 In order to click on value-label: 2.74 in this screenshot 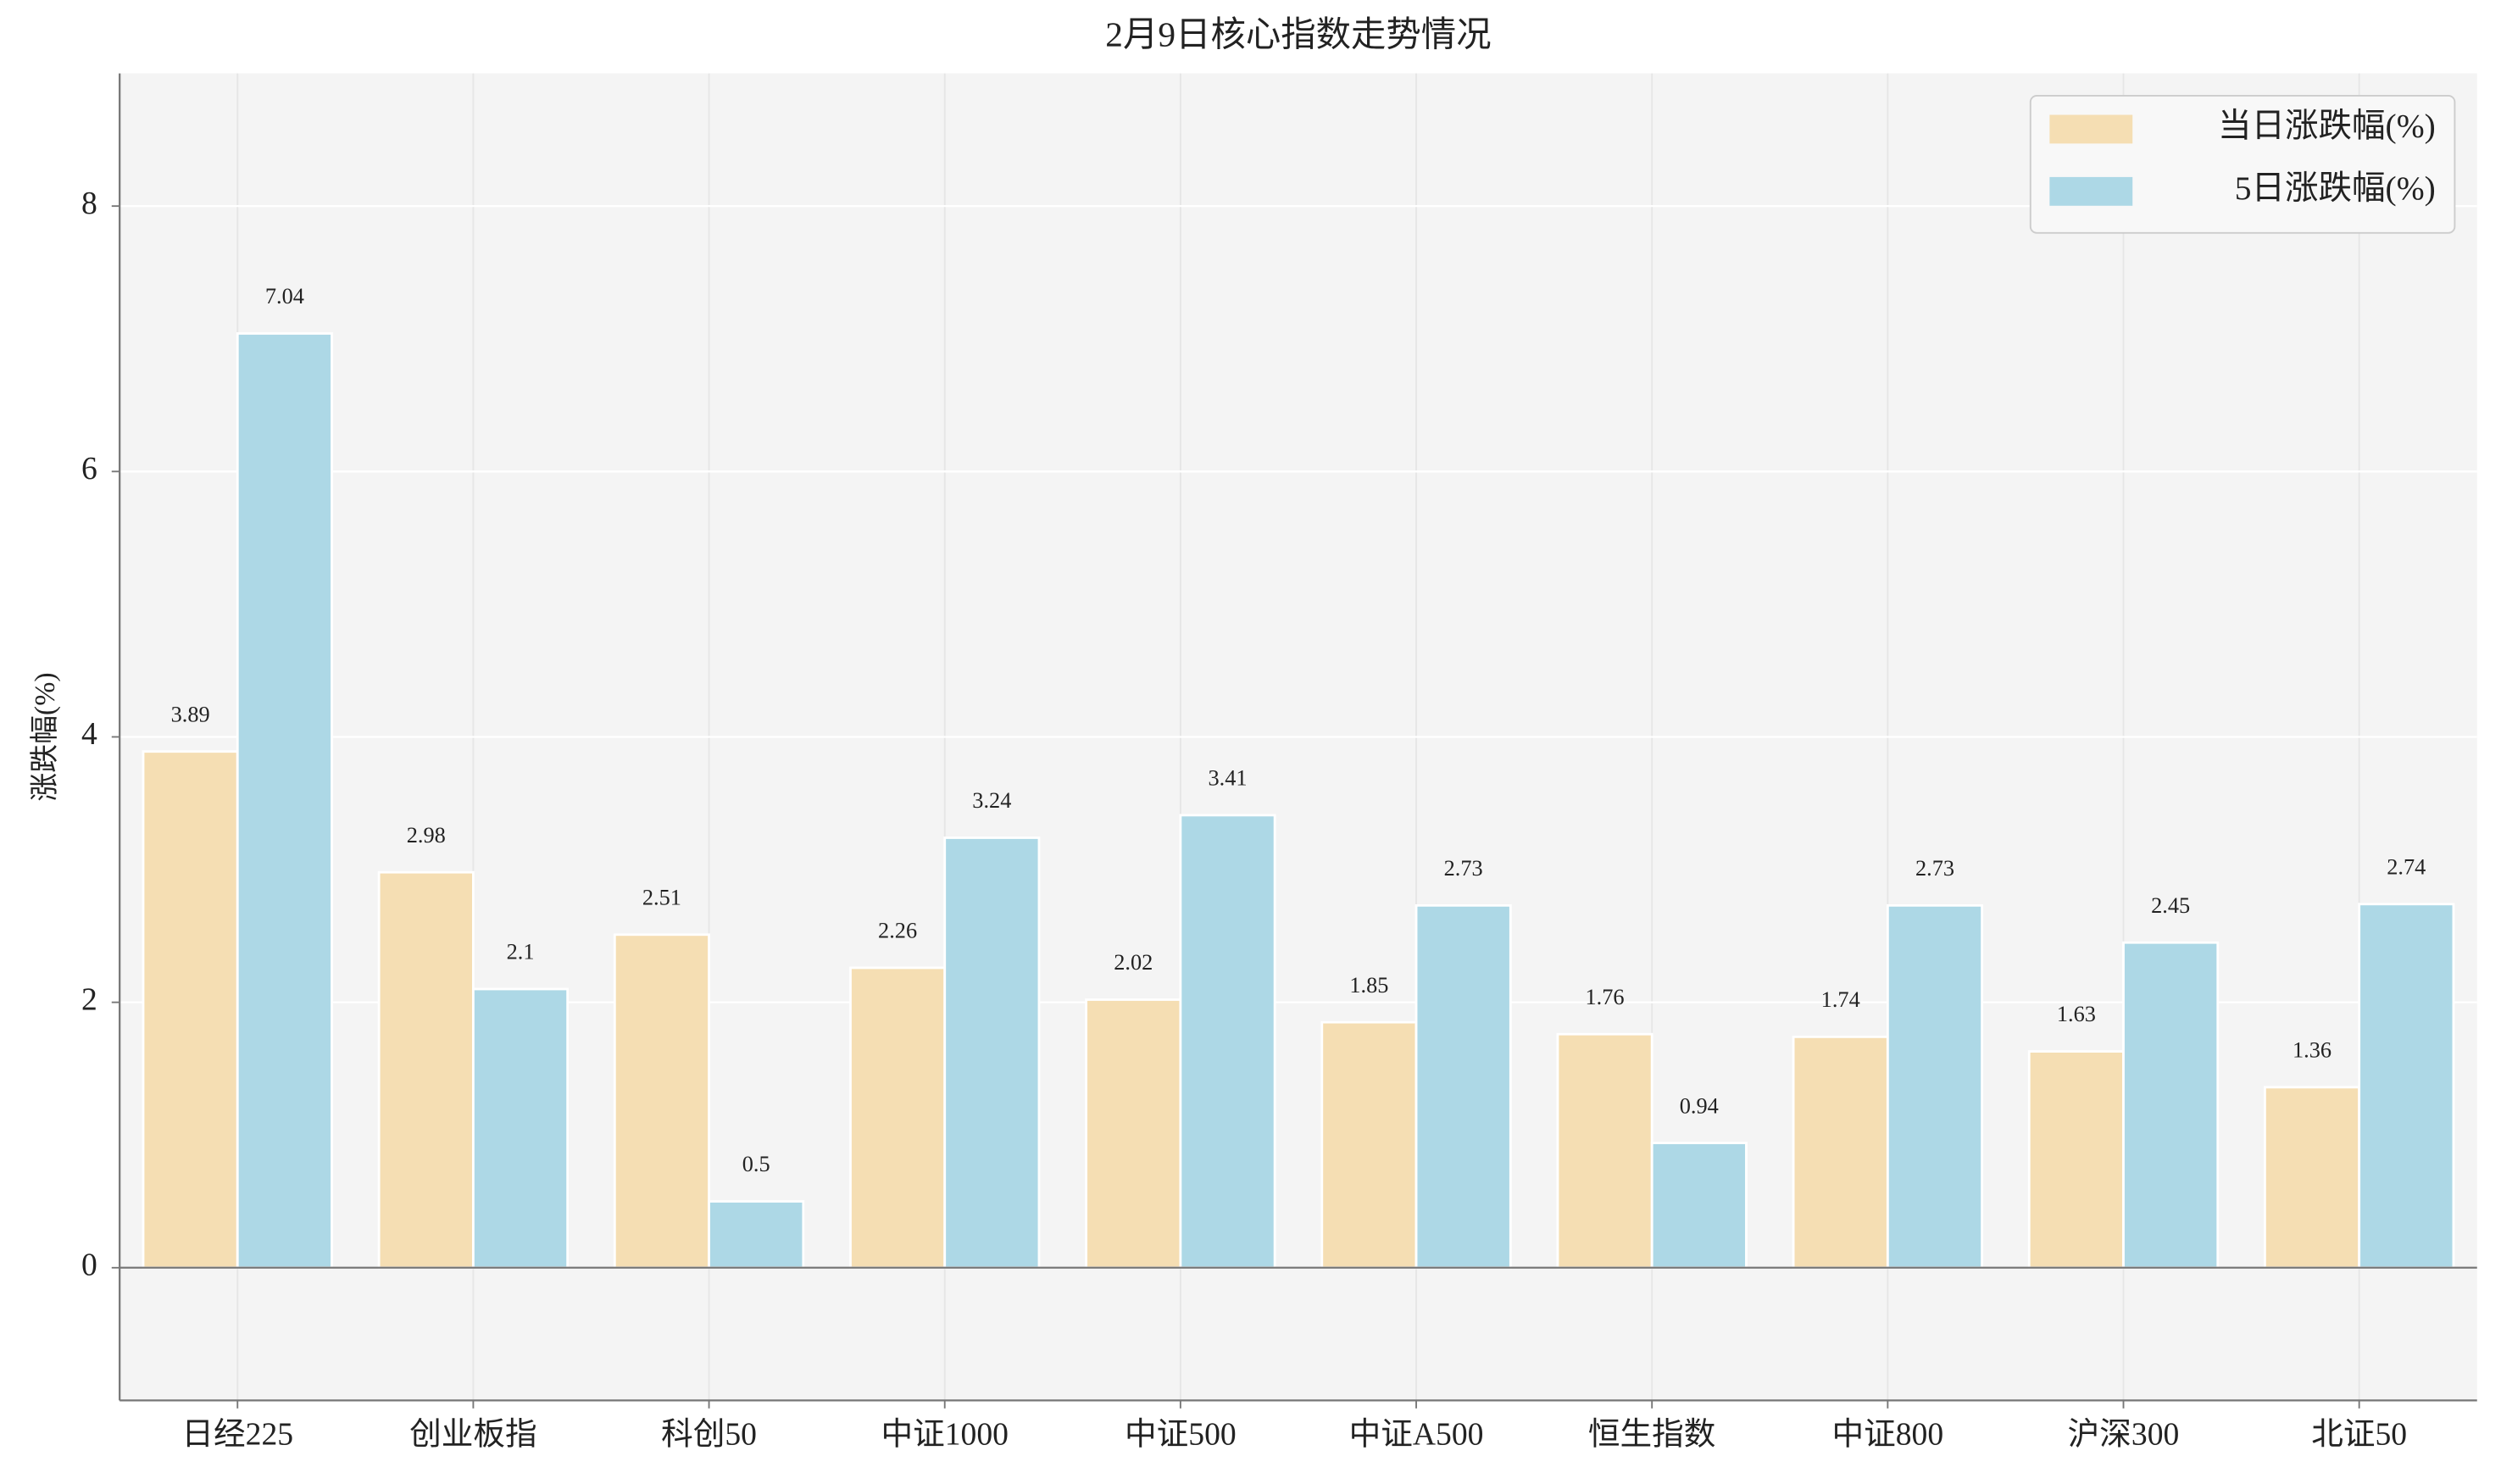, I will do `click(2406, 867)`.